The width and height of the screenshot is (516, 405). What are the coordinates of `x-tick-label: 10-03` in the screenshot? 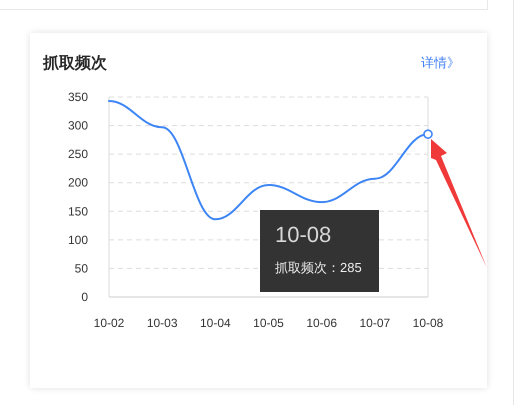 It's located at (162, 323).